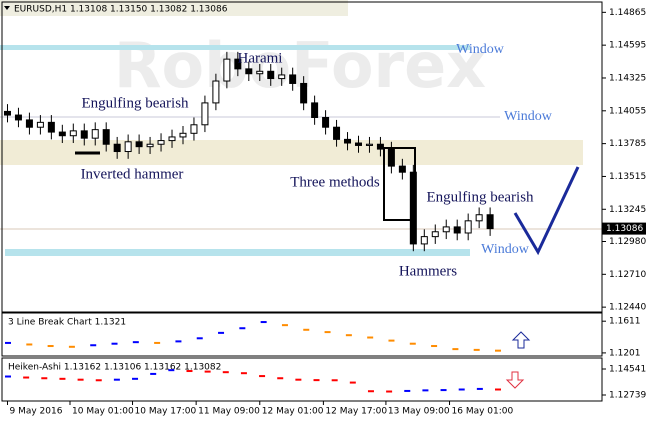  Describe the element at coordinates (515, 380) in the screenshot. I see `down-arrow` at that location.